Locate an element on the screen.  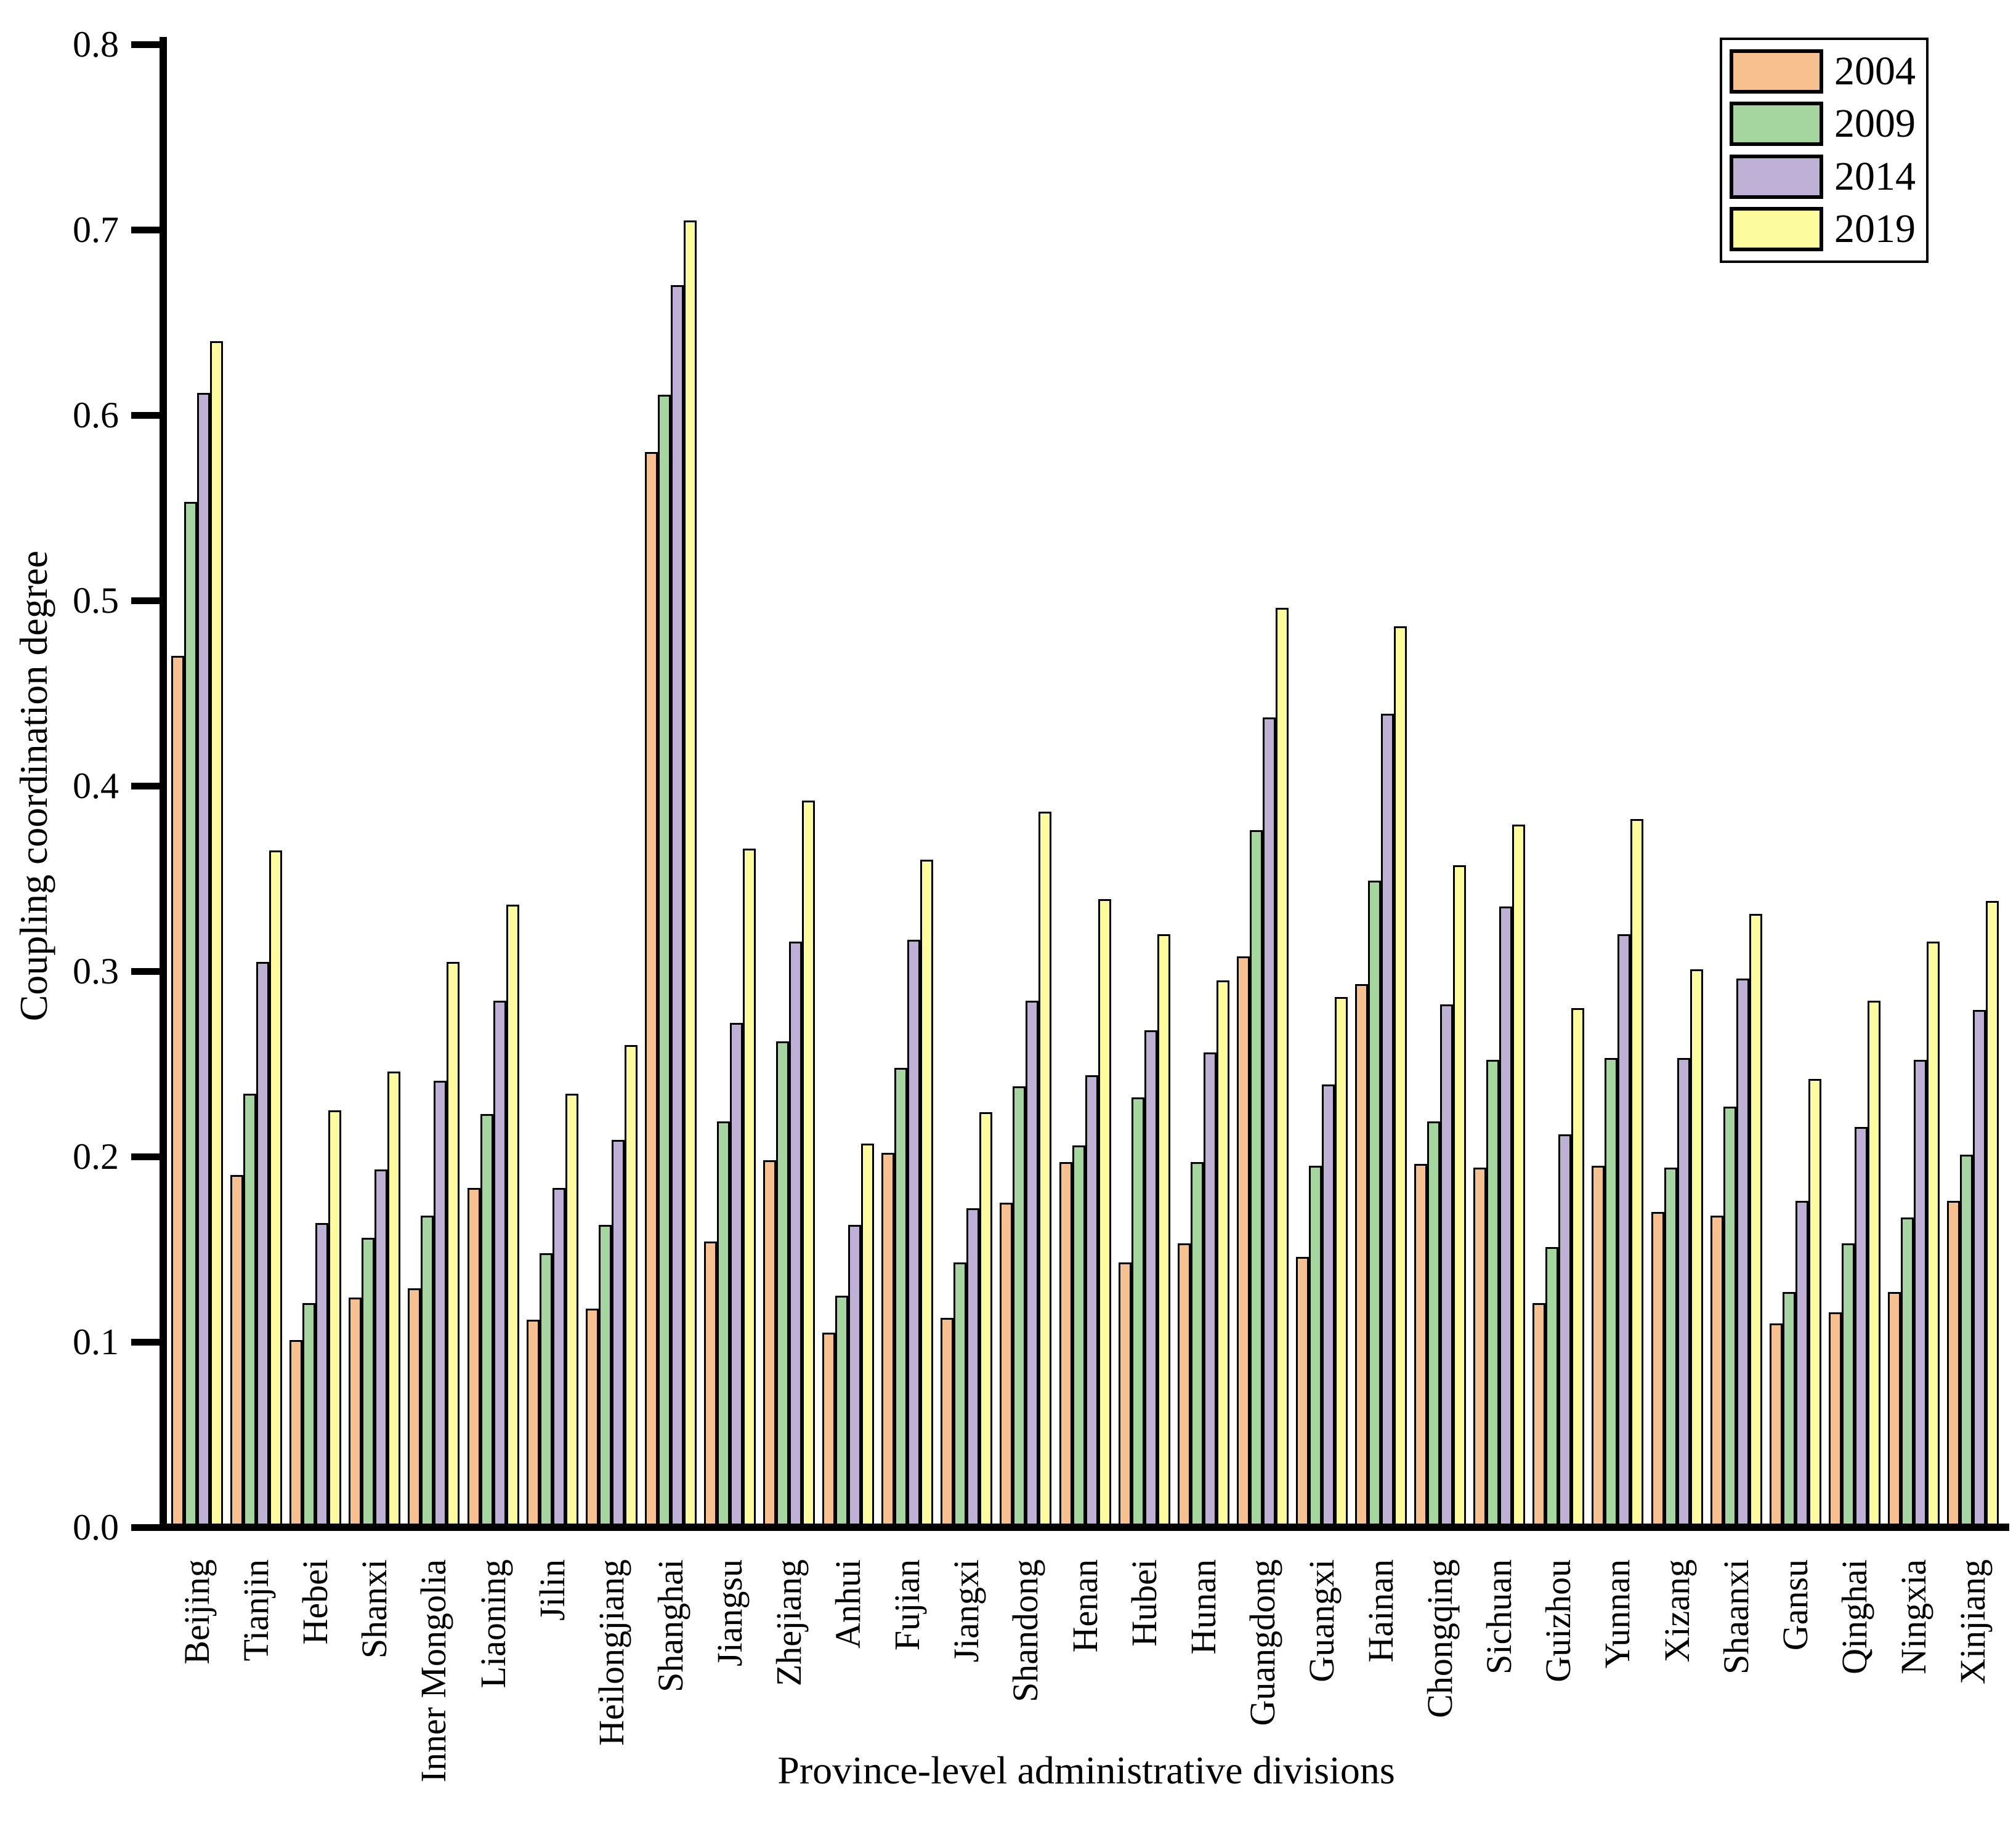
bar-hebei-2019 is located at coordinates (335, 1318).